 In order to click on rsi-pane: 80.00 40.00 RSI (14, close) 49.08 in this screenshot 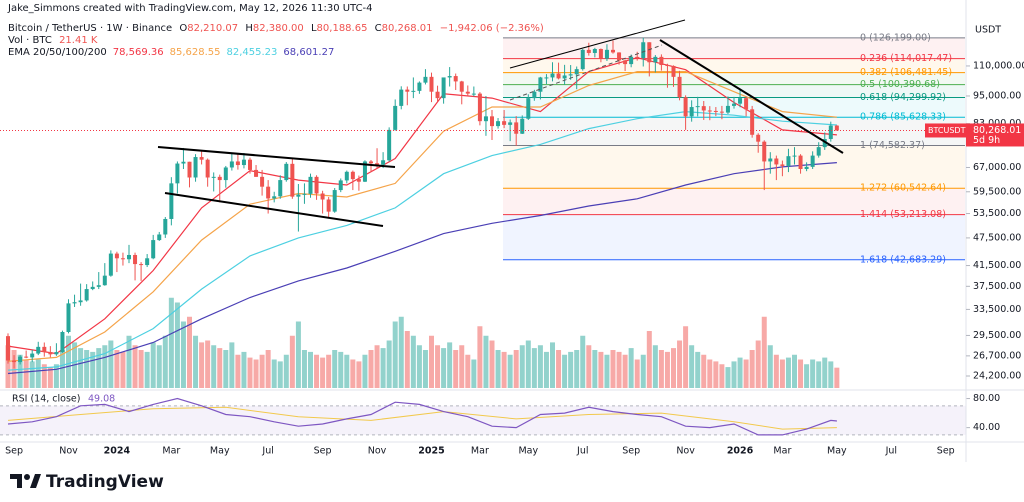, I will do `click(500, 414)`.